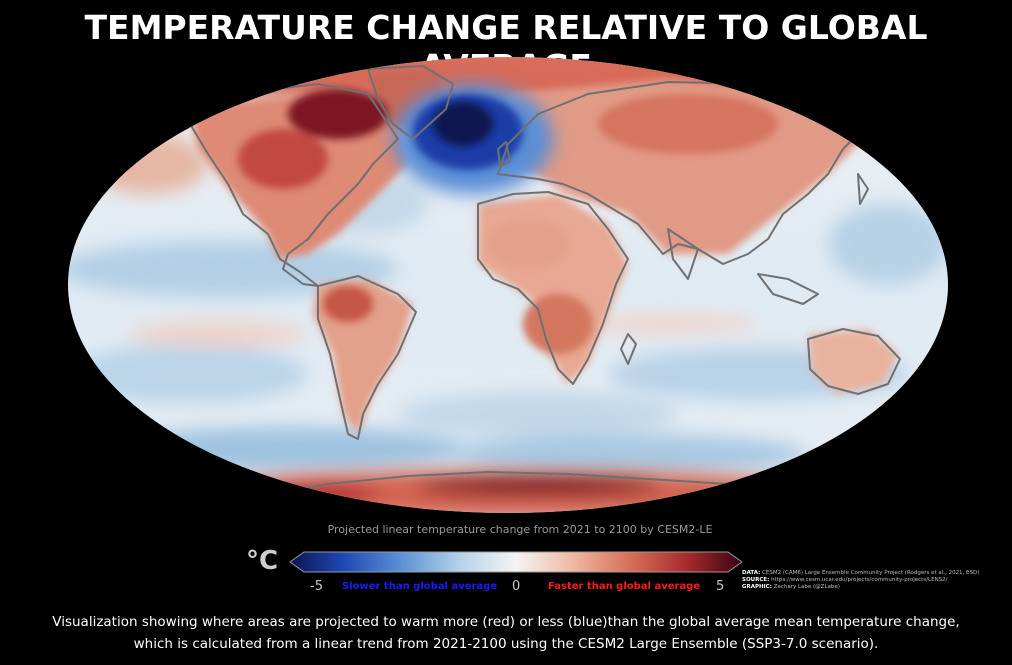 The width and height of the screenshot is (1012, 665). Describe the element at coordinates (288, 185) in the screenshot. I see `coast-north-america` at that location.